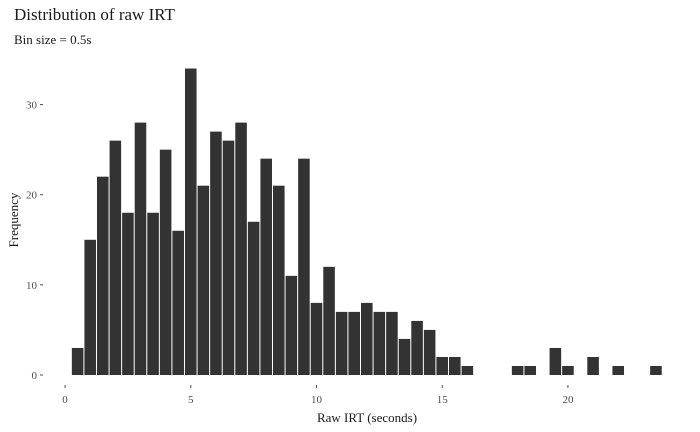 The width and height of the screenshot is (700, 432). I want to click on y-tick-label: 30, so click(32, 106).